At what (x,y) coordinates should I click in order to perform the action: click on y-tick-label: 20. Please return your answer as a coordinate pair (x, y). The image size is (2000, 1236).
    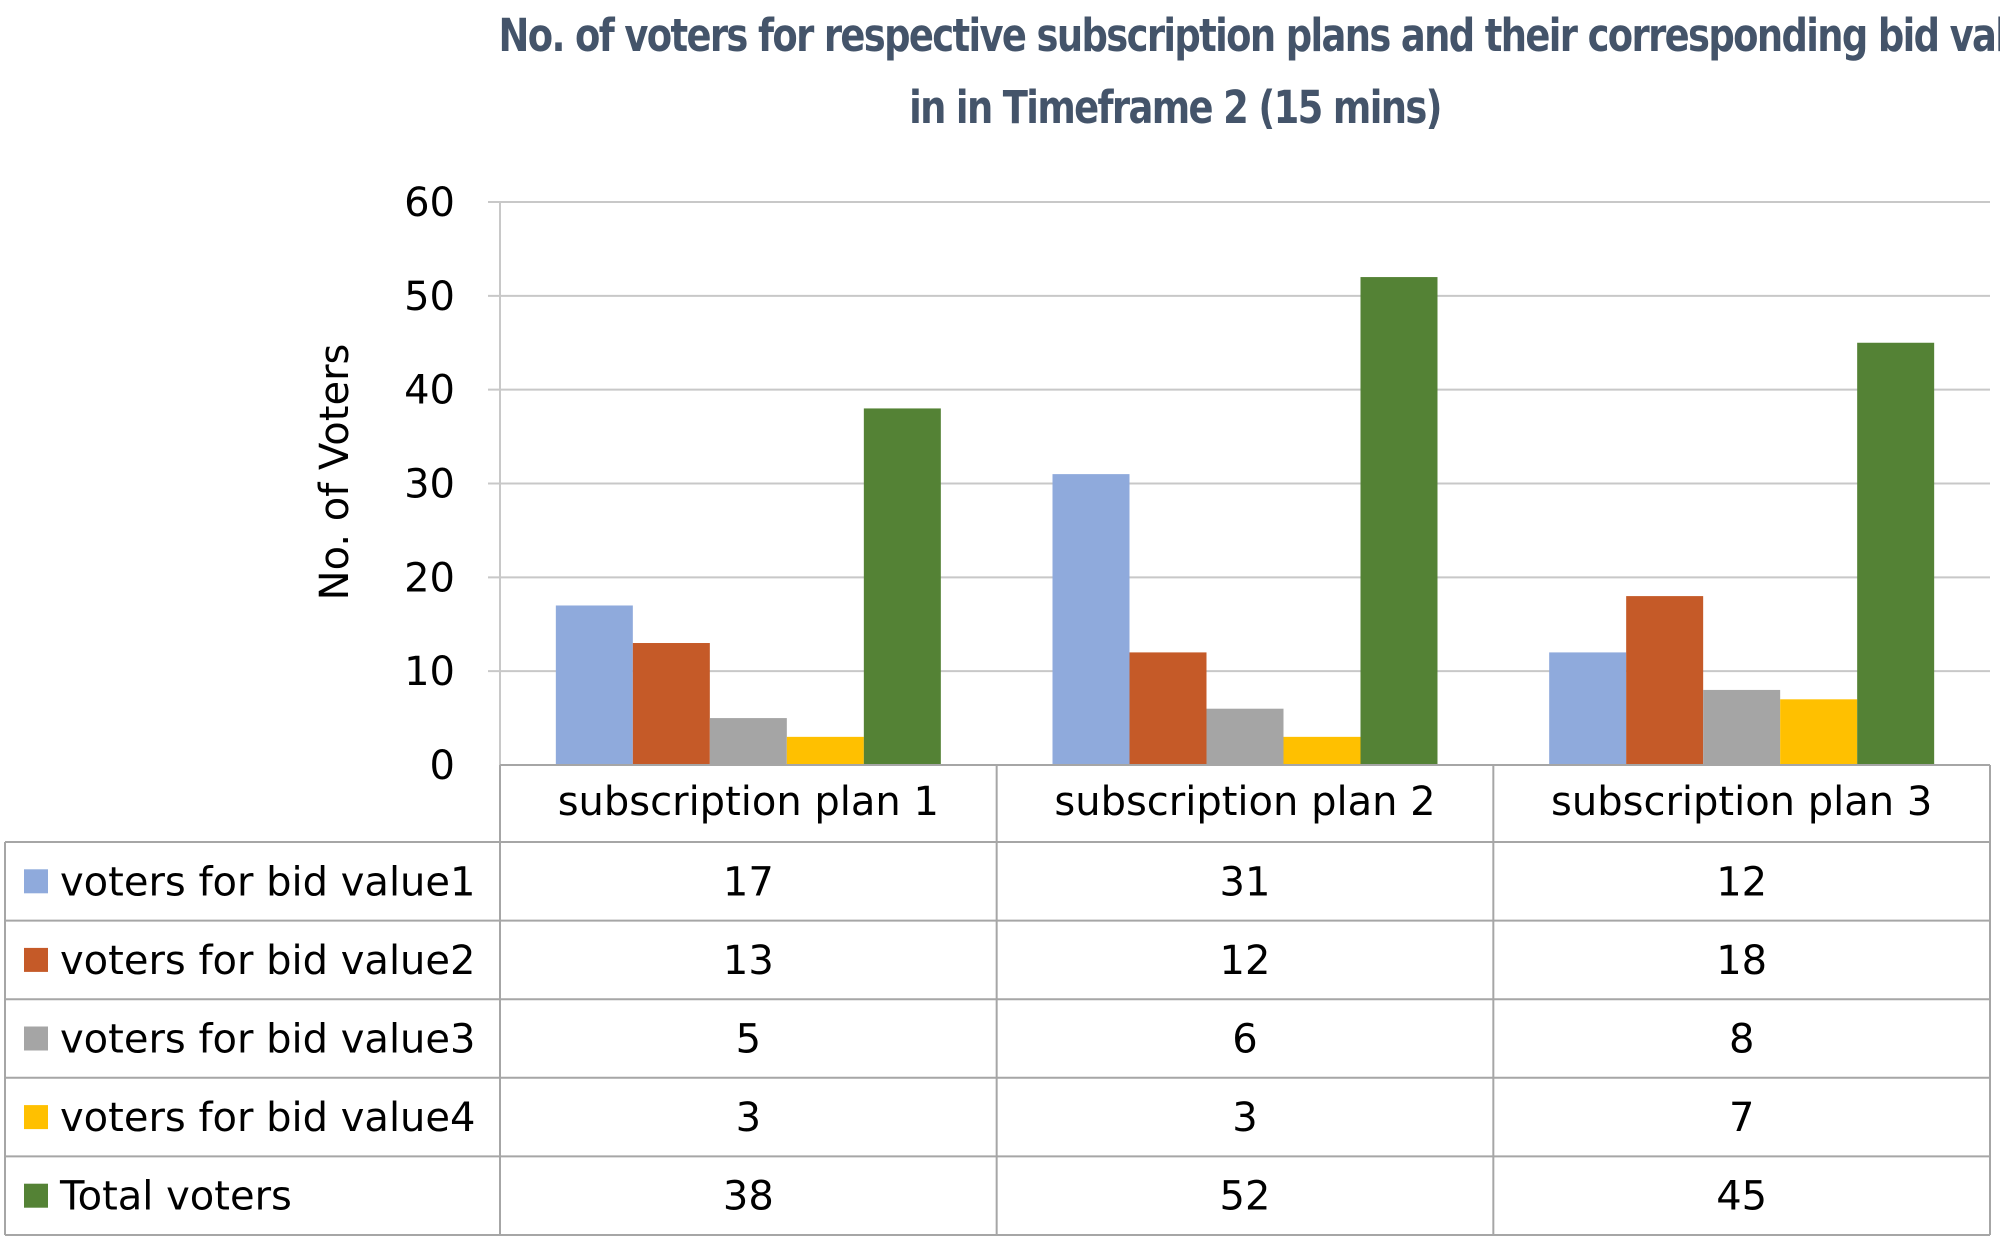
    Looking at the image, I should click on (429, 578).